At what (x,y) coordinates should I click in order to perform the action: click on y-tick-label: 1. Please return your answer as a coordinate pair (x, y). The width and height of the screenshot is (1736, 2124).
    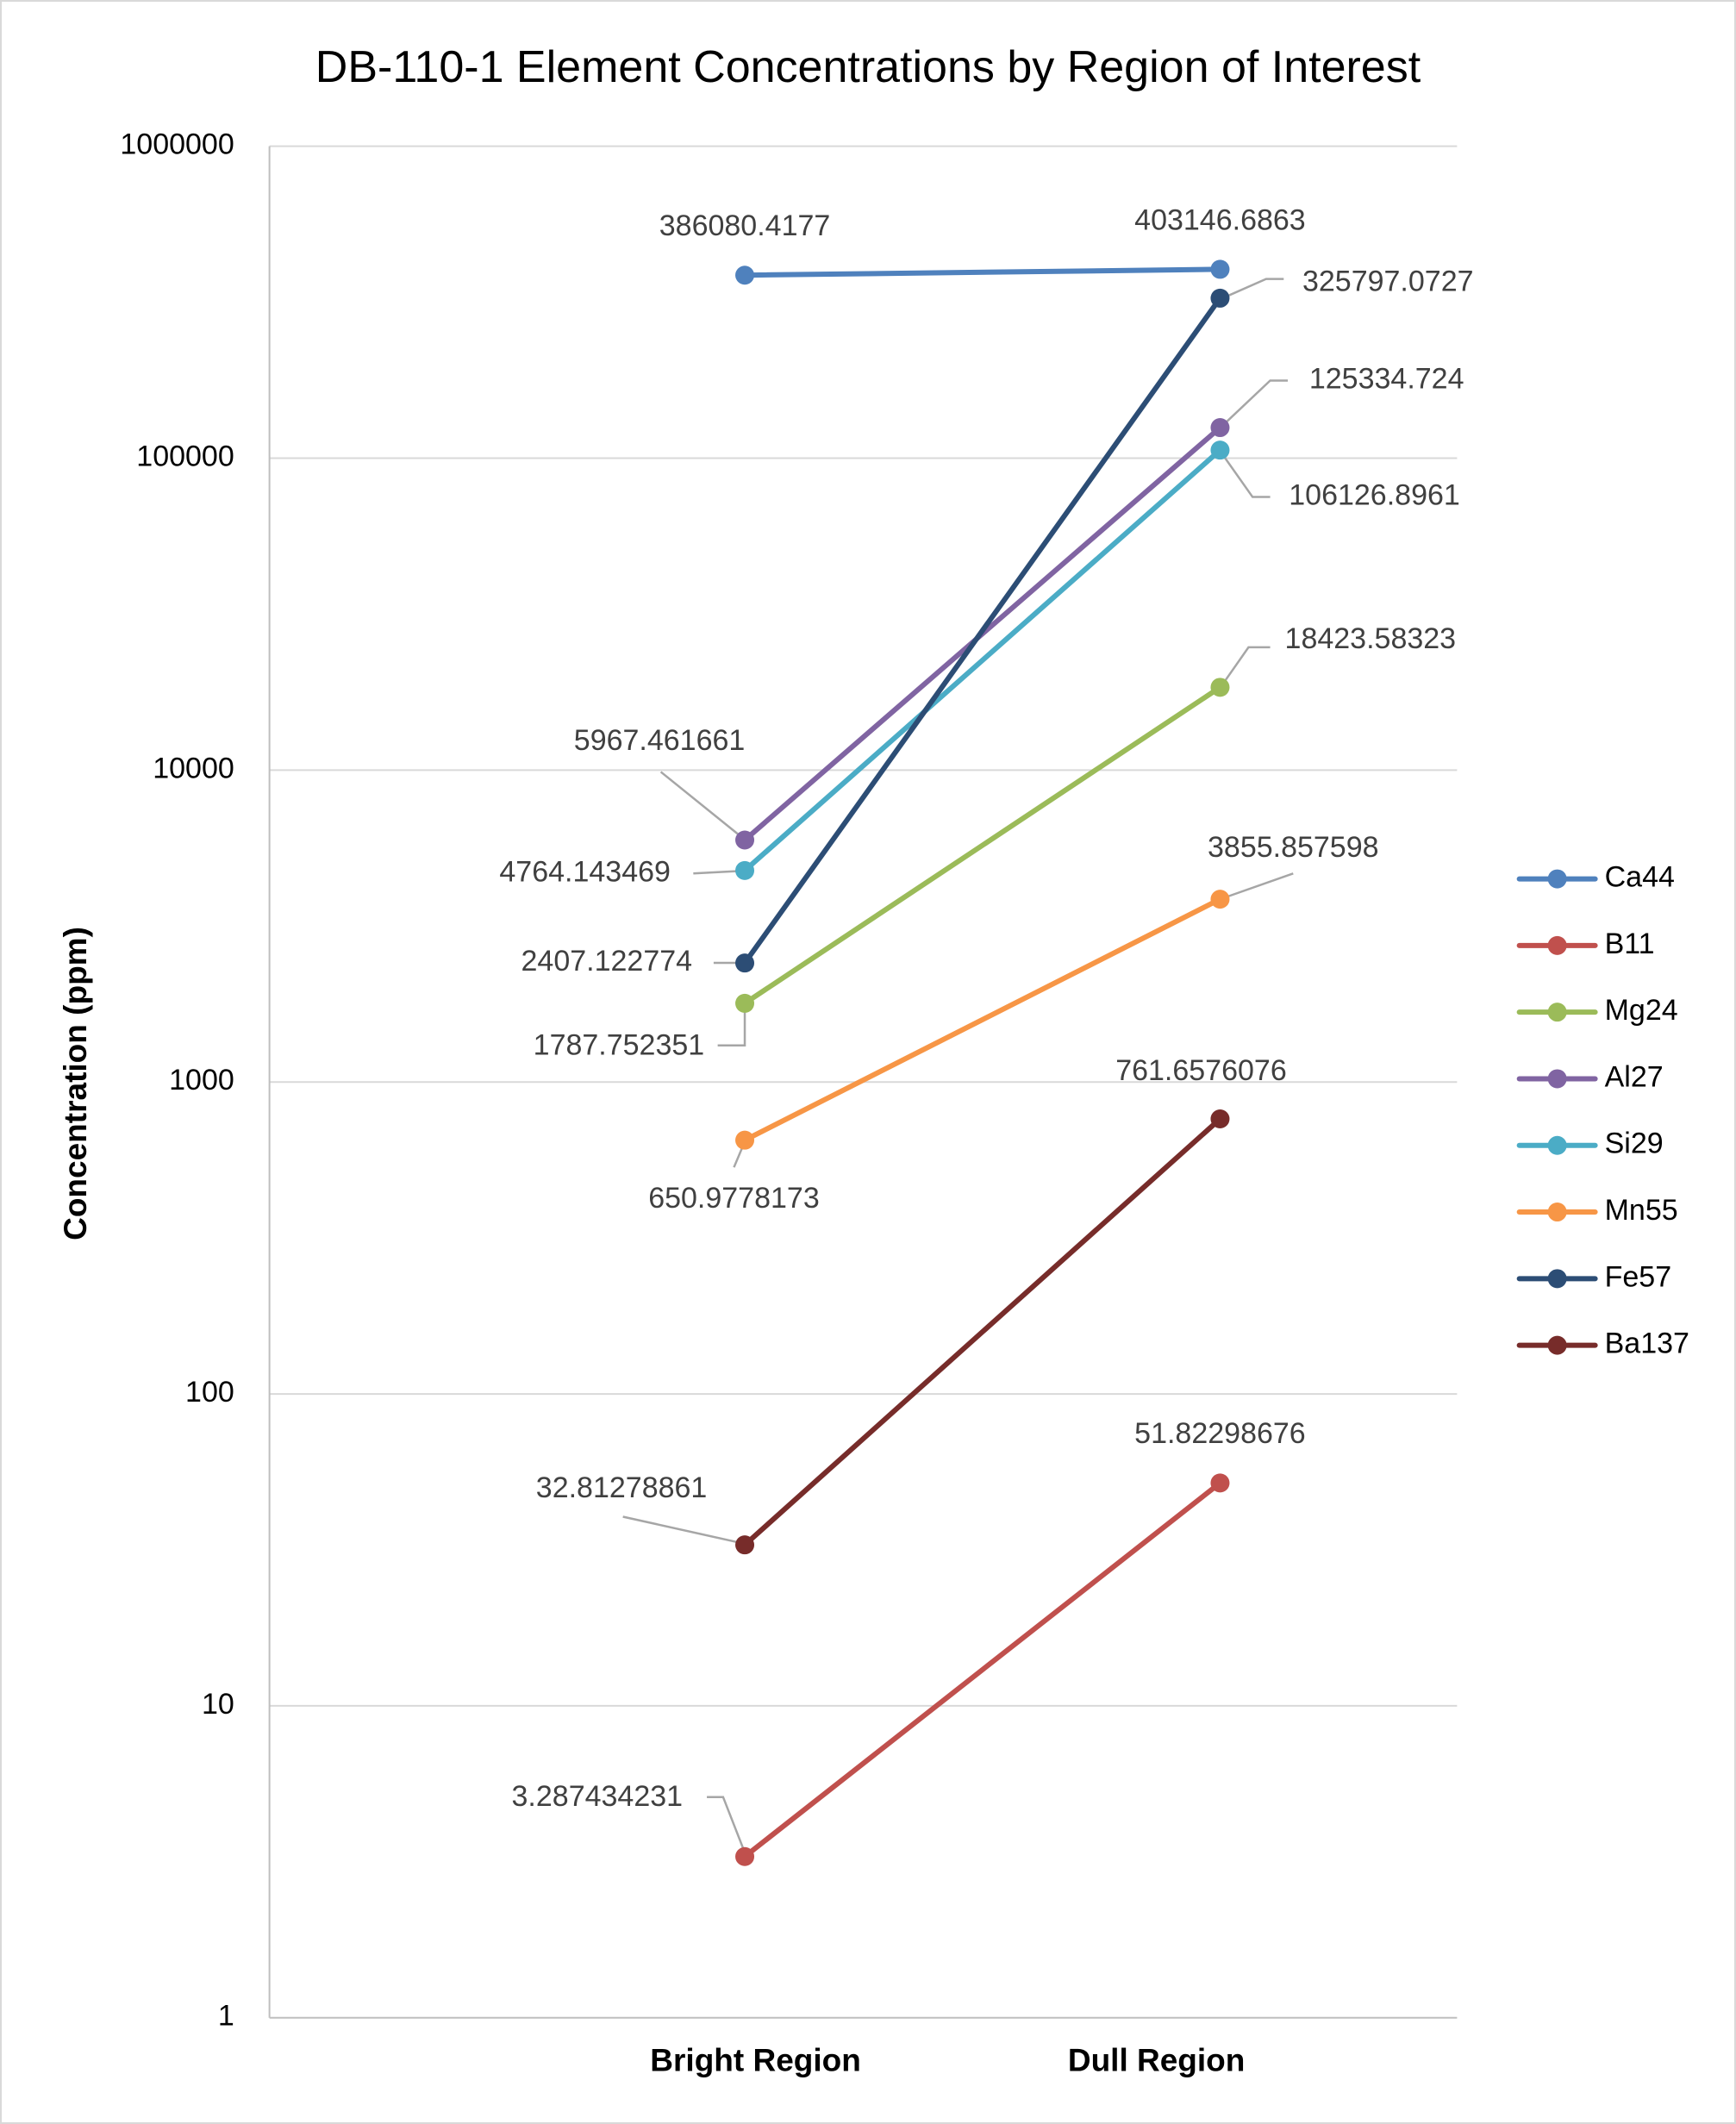
    Looking at the image, I should click on (226, 2016).